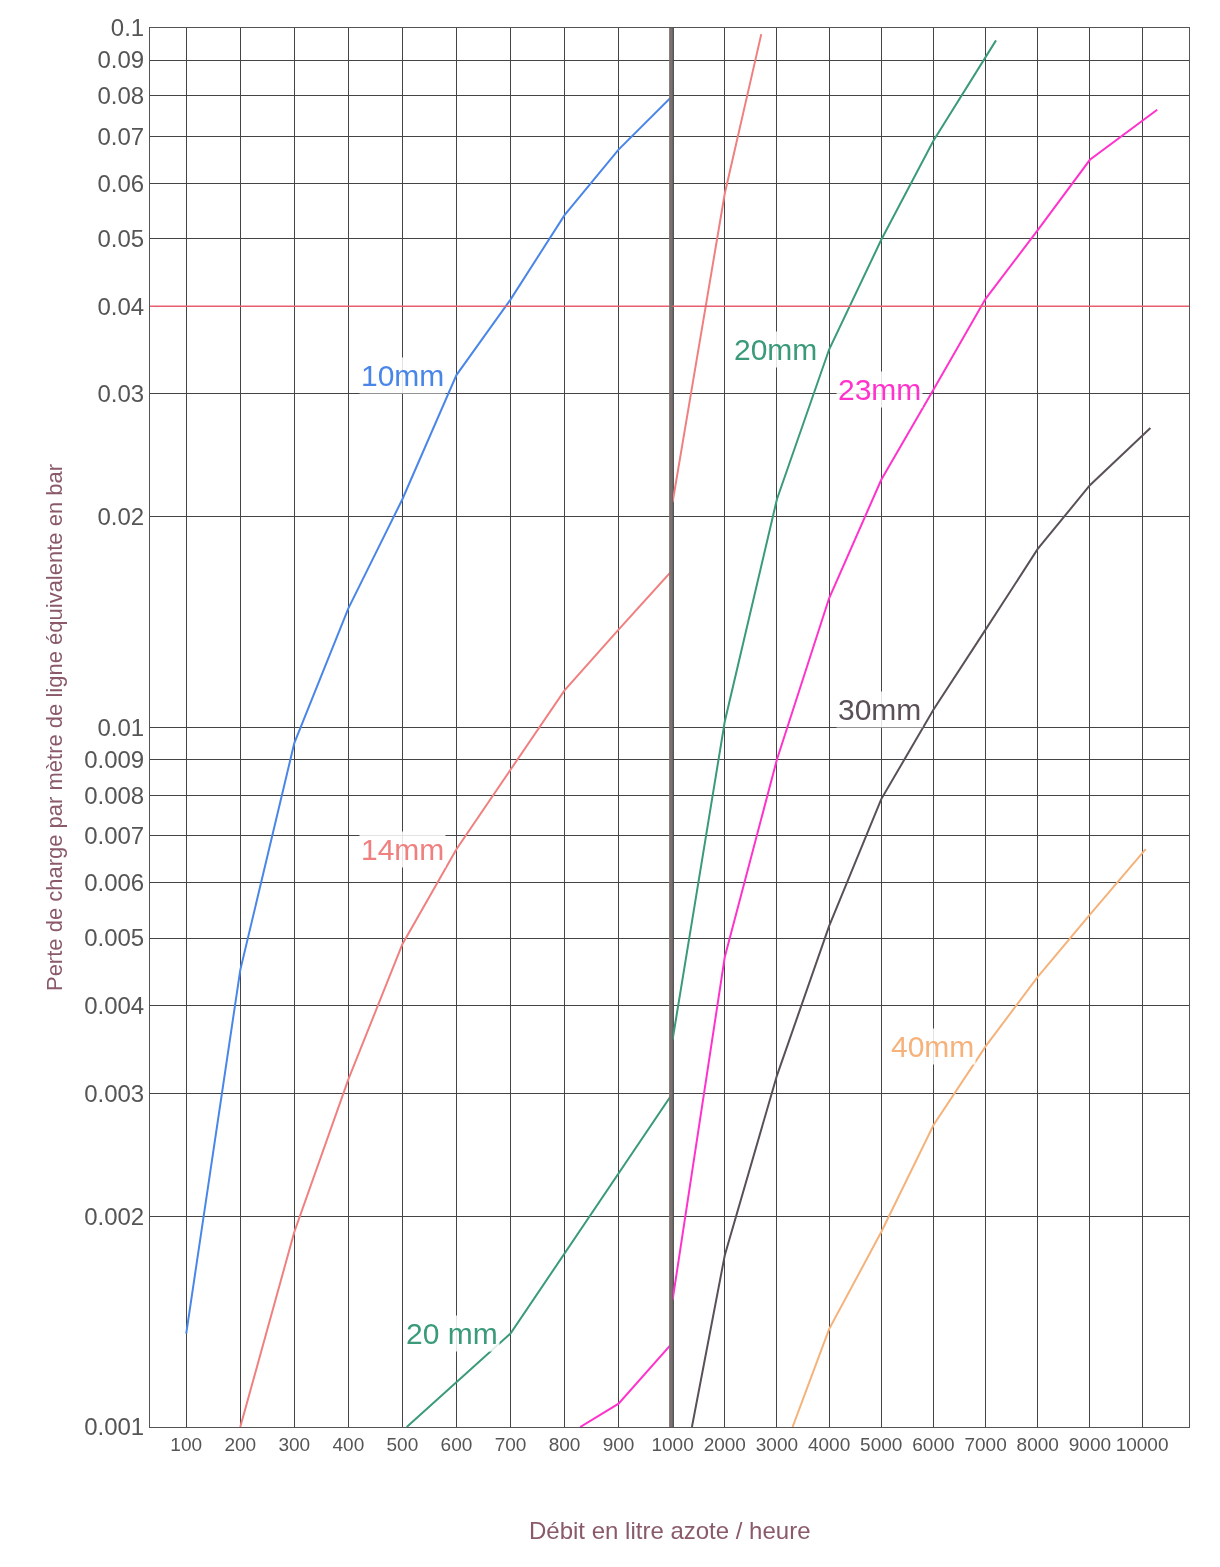  What do you see at coordinates (114, 759) in the screenshot?
I see `y-tick-label: 0.009` at bounding box center [114, 759].